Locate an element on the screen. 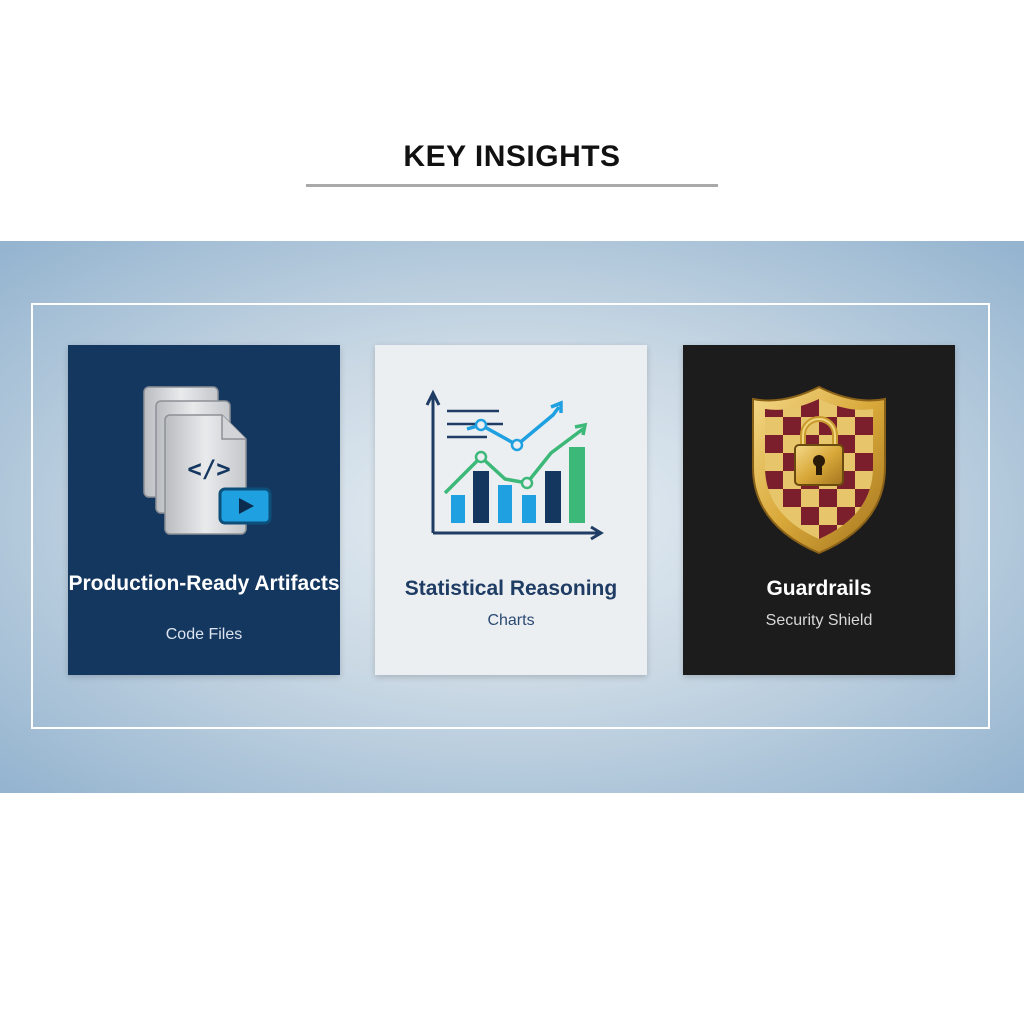  card-statistical-reasoning: Statistical Reasoning Charts is located at coordinates (511, 510).